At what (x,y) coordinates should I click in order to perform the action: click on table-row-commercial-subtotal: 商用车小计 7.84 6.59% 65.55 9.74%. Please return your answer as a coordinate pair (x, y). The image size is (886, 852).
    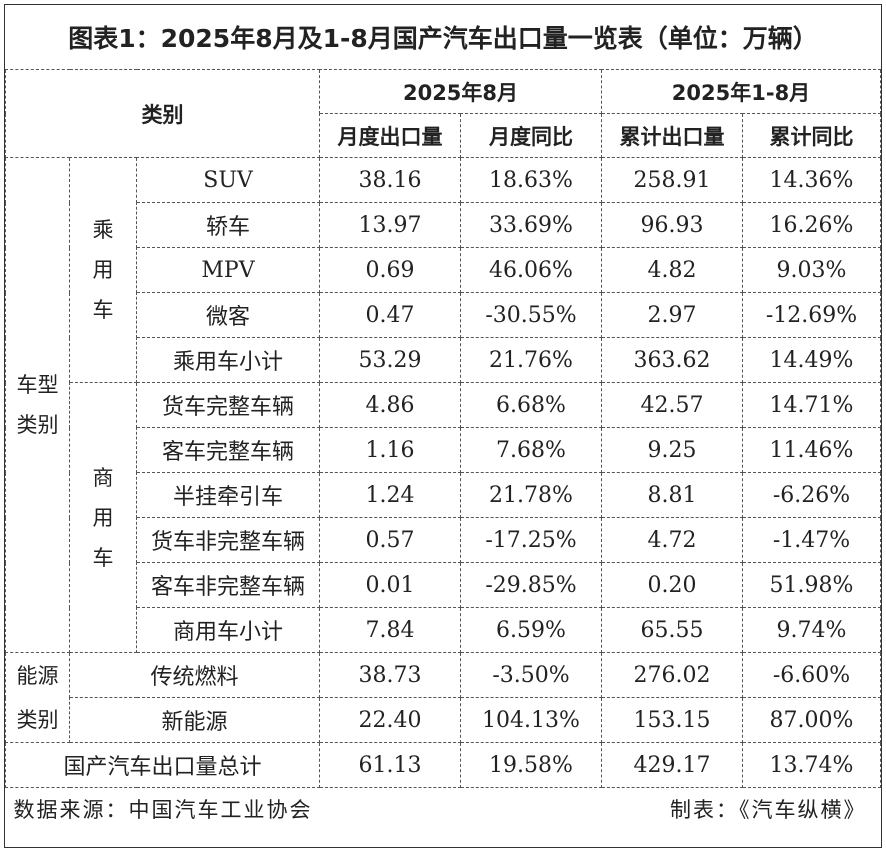
    Looking at the image, I should click on (443, 630).